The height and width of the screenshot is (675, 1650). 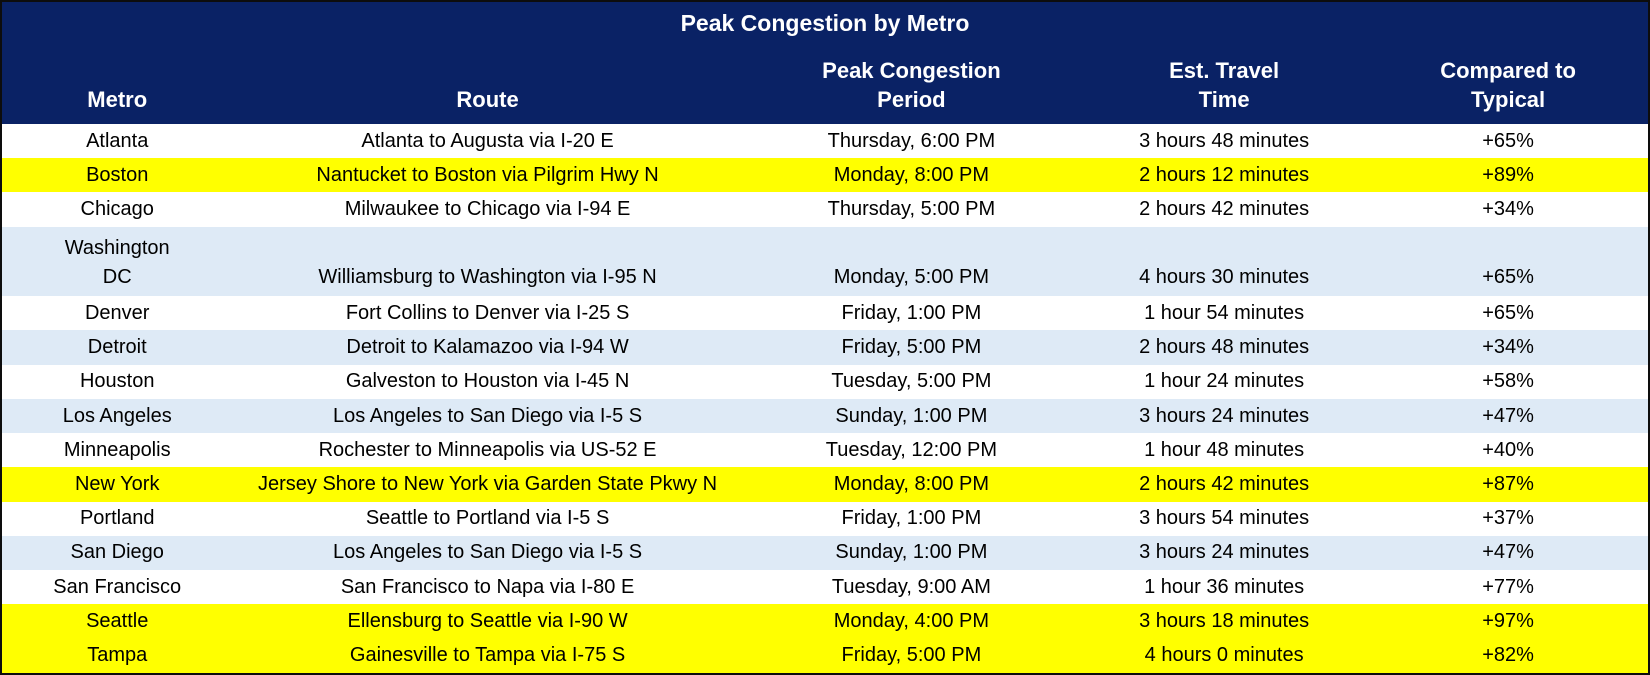 What do you see at coordinates (1224, 587) in the screenshot?
I see `cell-est-travel-time: 1 hour 36 minutes` at bounding box center [1224, 587].